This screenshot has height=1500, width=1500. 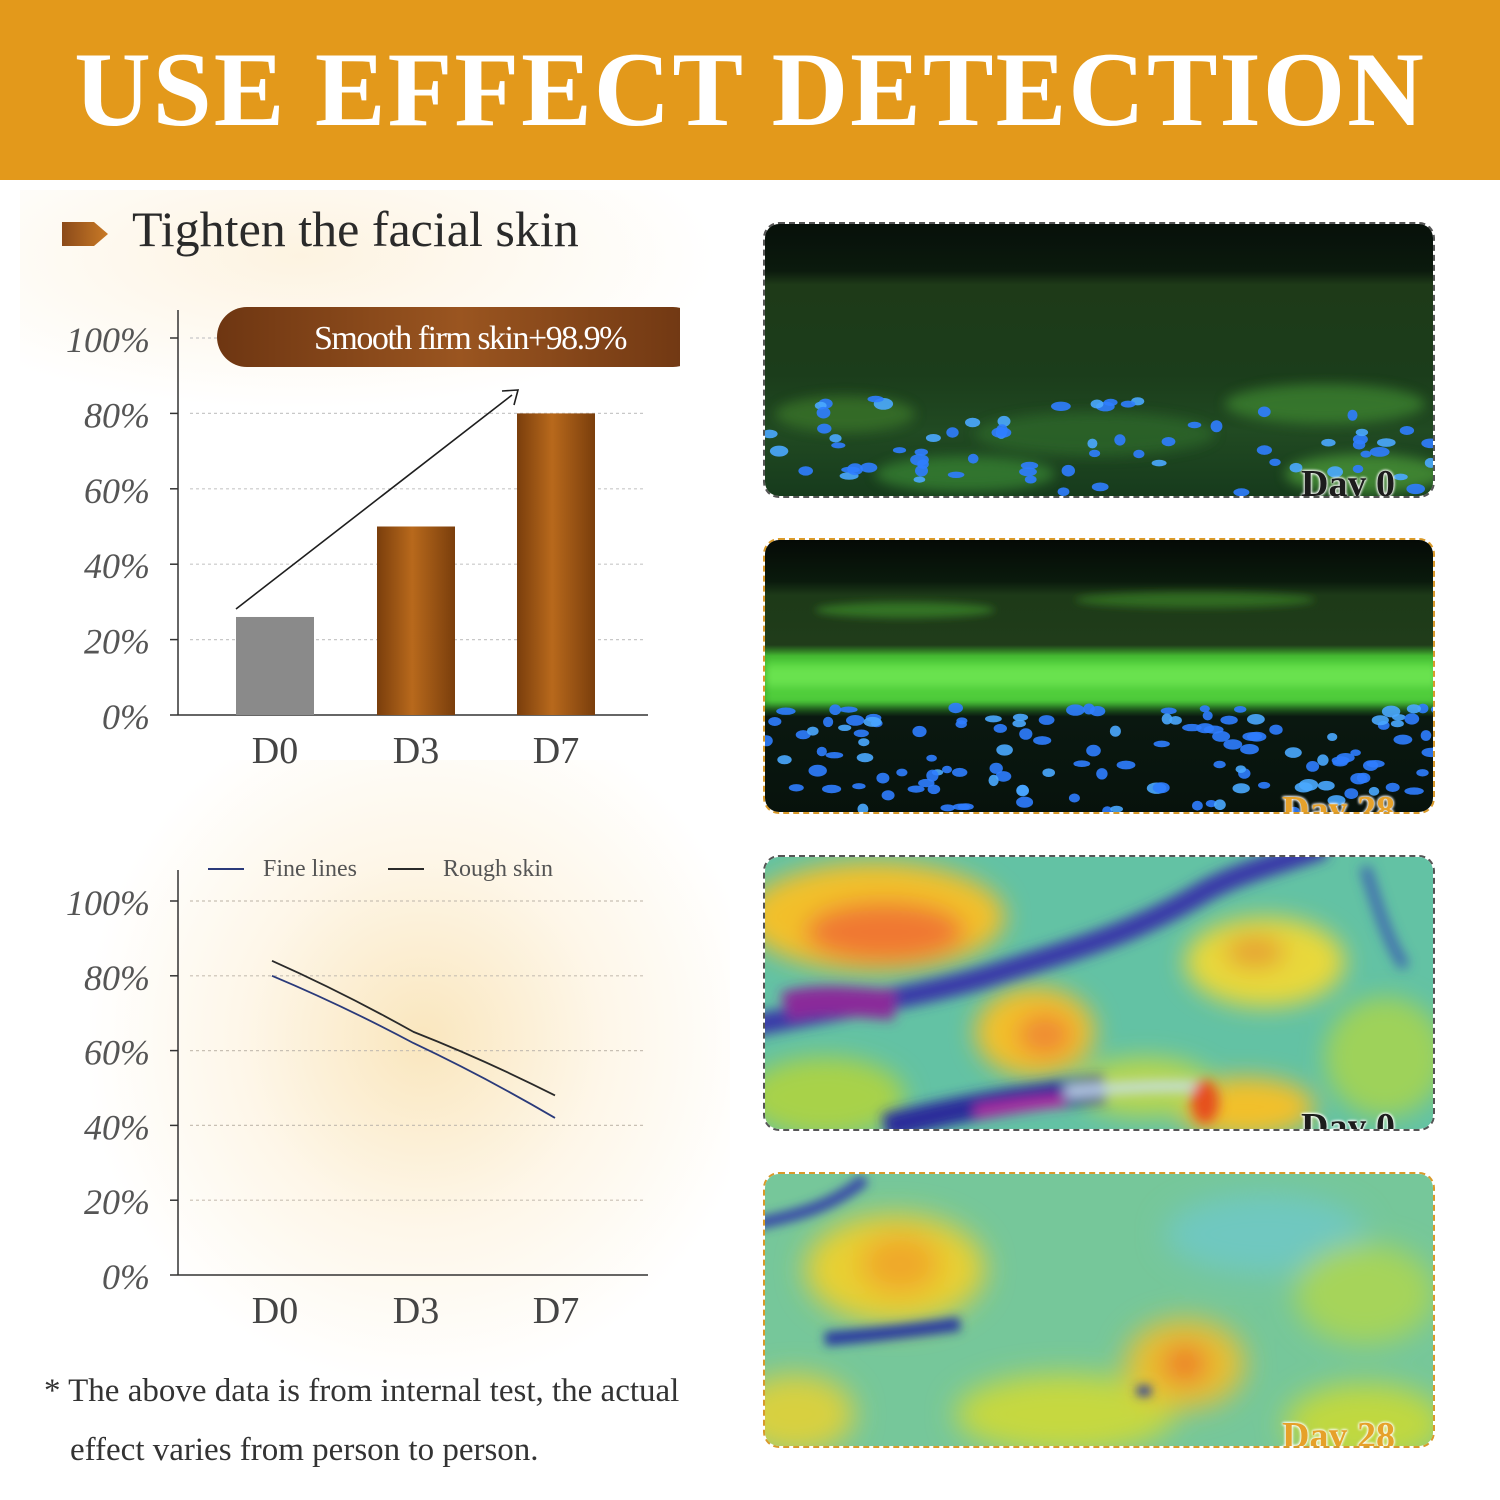 What do you see at coordinates (1348, 480) in the screenshot?
I see `panel-label-day0-top: Day 0` at bounding box center [1348, 480].